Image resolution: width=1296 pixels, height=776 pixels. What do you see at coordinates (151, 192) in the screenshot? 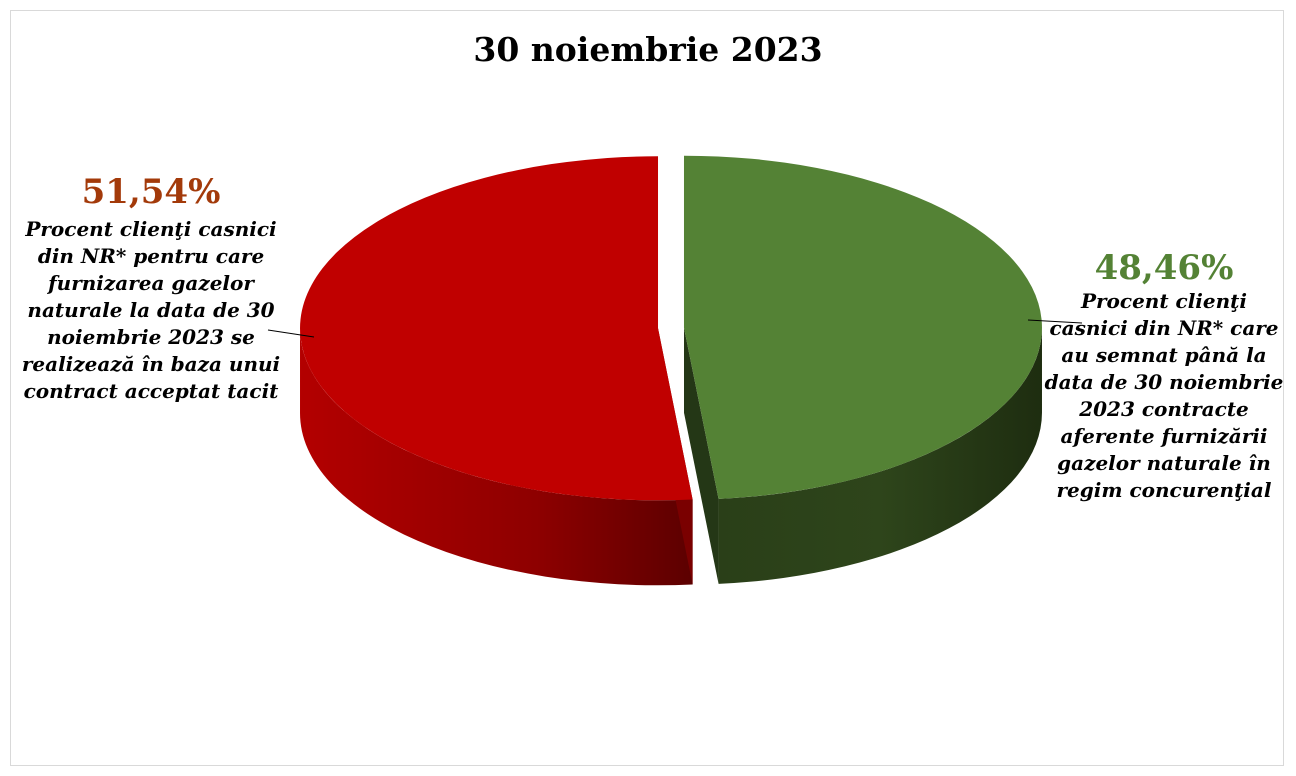
I see `slice-value-label-red: 51,54%` at bounding box center [151, 192].